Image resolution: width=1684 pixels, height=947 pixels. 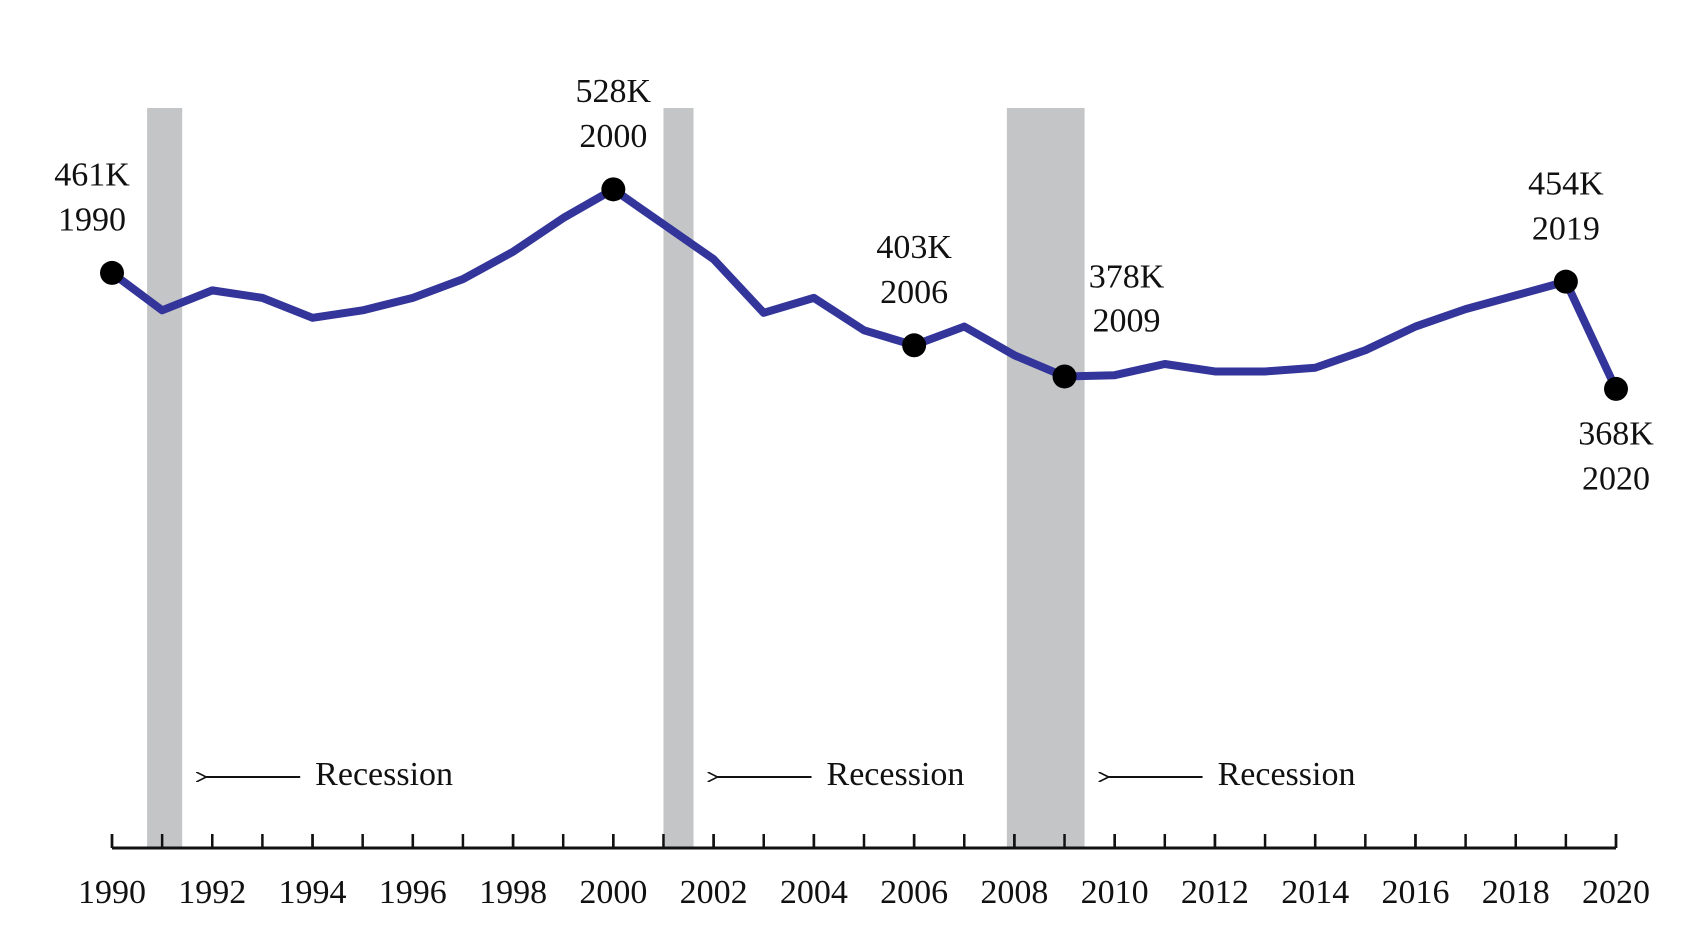 I want to click on year-label: 1990, so click(x=92, y=220).